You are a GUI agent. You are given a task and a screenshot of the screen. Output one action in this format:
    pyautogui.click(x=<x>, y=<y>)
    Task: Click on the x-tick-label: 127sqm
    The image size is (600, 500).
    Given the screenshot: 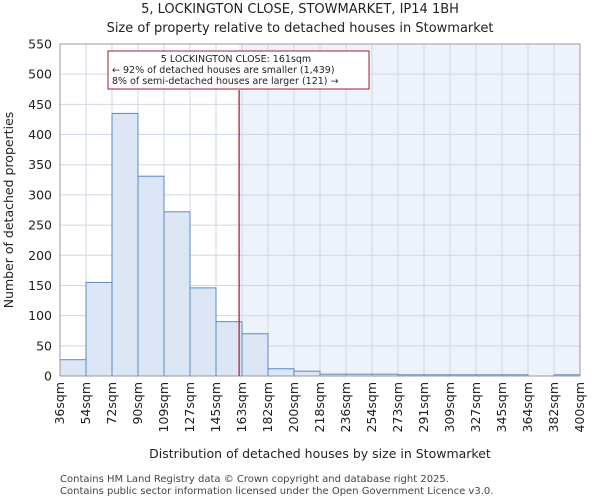 What is the action you would take?
    pyautogui.click(x=189, y=407)
    